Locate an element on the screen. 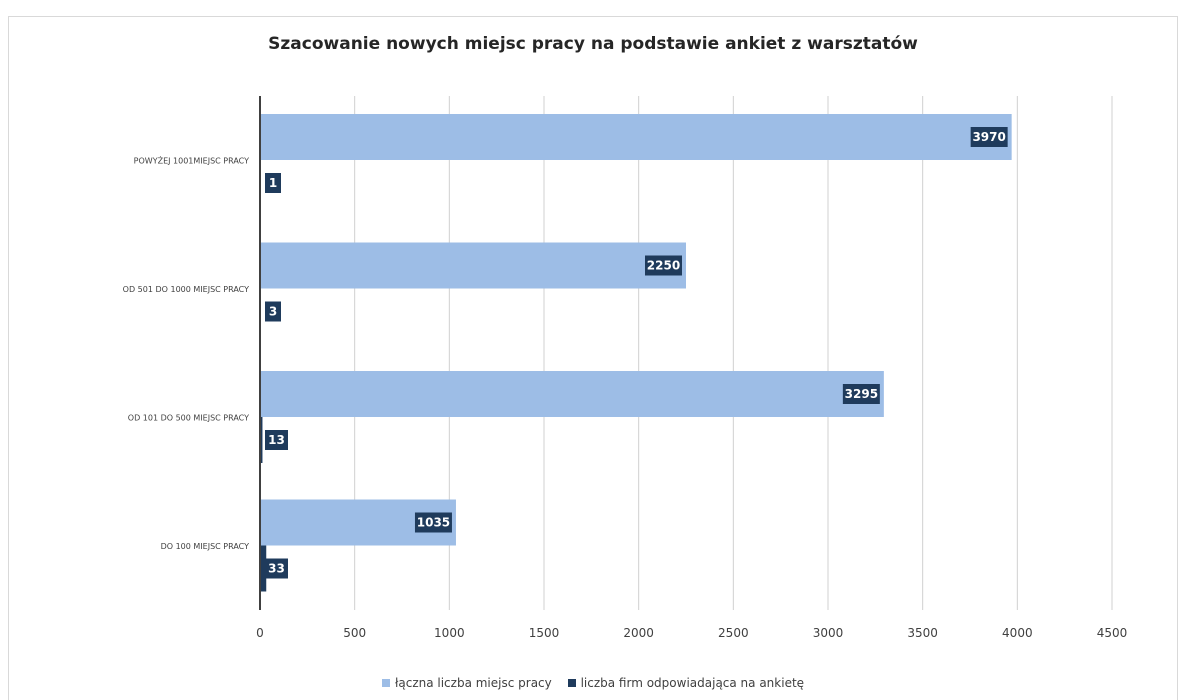 The image size is (1186, 700). data-label-firms: 1 is located at coordinates (273, 183).